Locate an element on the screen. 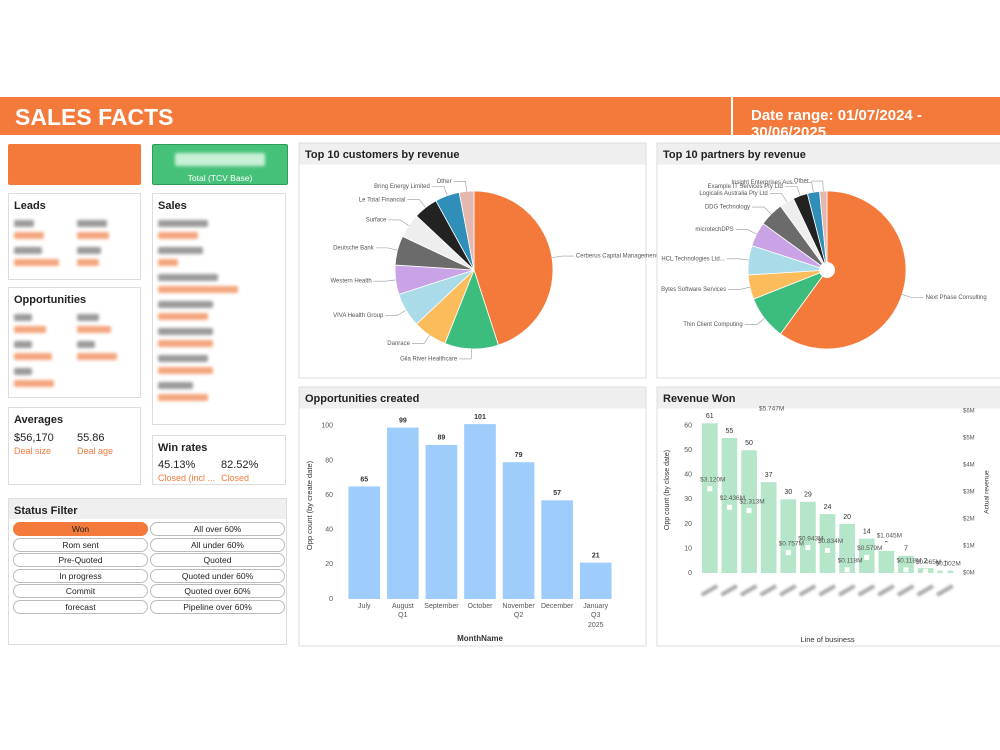 This screenshot has height=750, width=1000. kpi-label: Total (TCV Base) is located at coordinates (220, 178).